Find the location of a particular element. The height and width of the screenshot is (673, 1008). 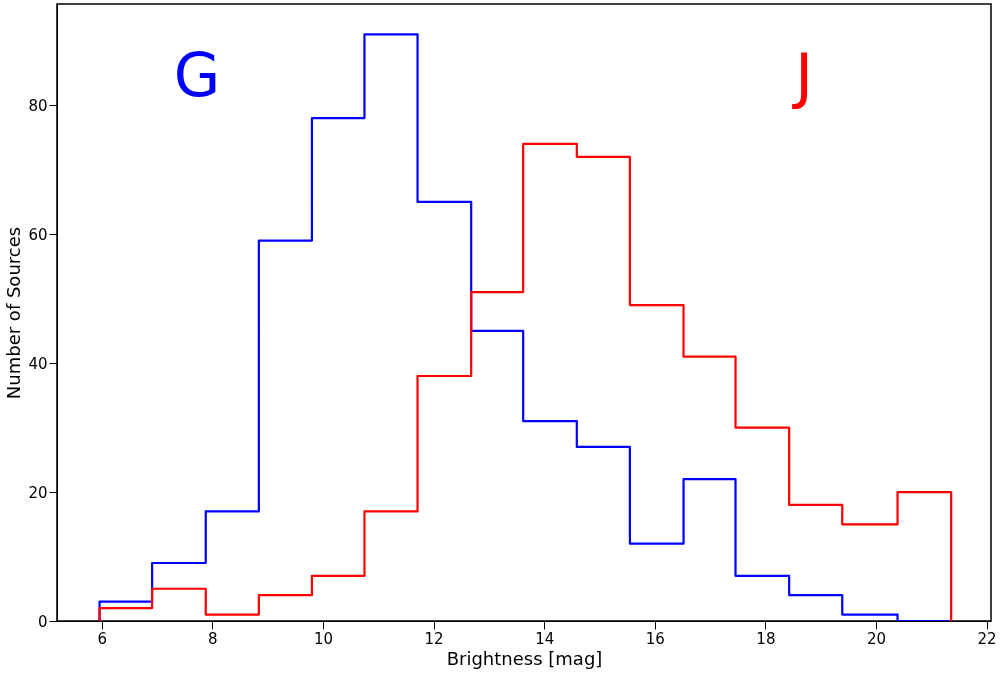

y-axis-title: Number of Sources is located at coordinates (14, 313).